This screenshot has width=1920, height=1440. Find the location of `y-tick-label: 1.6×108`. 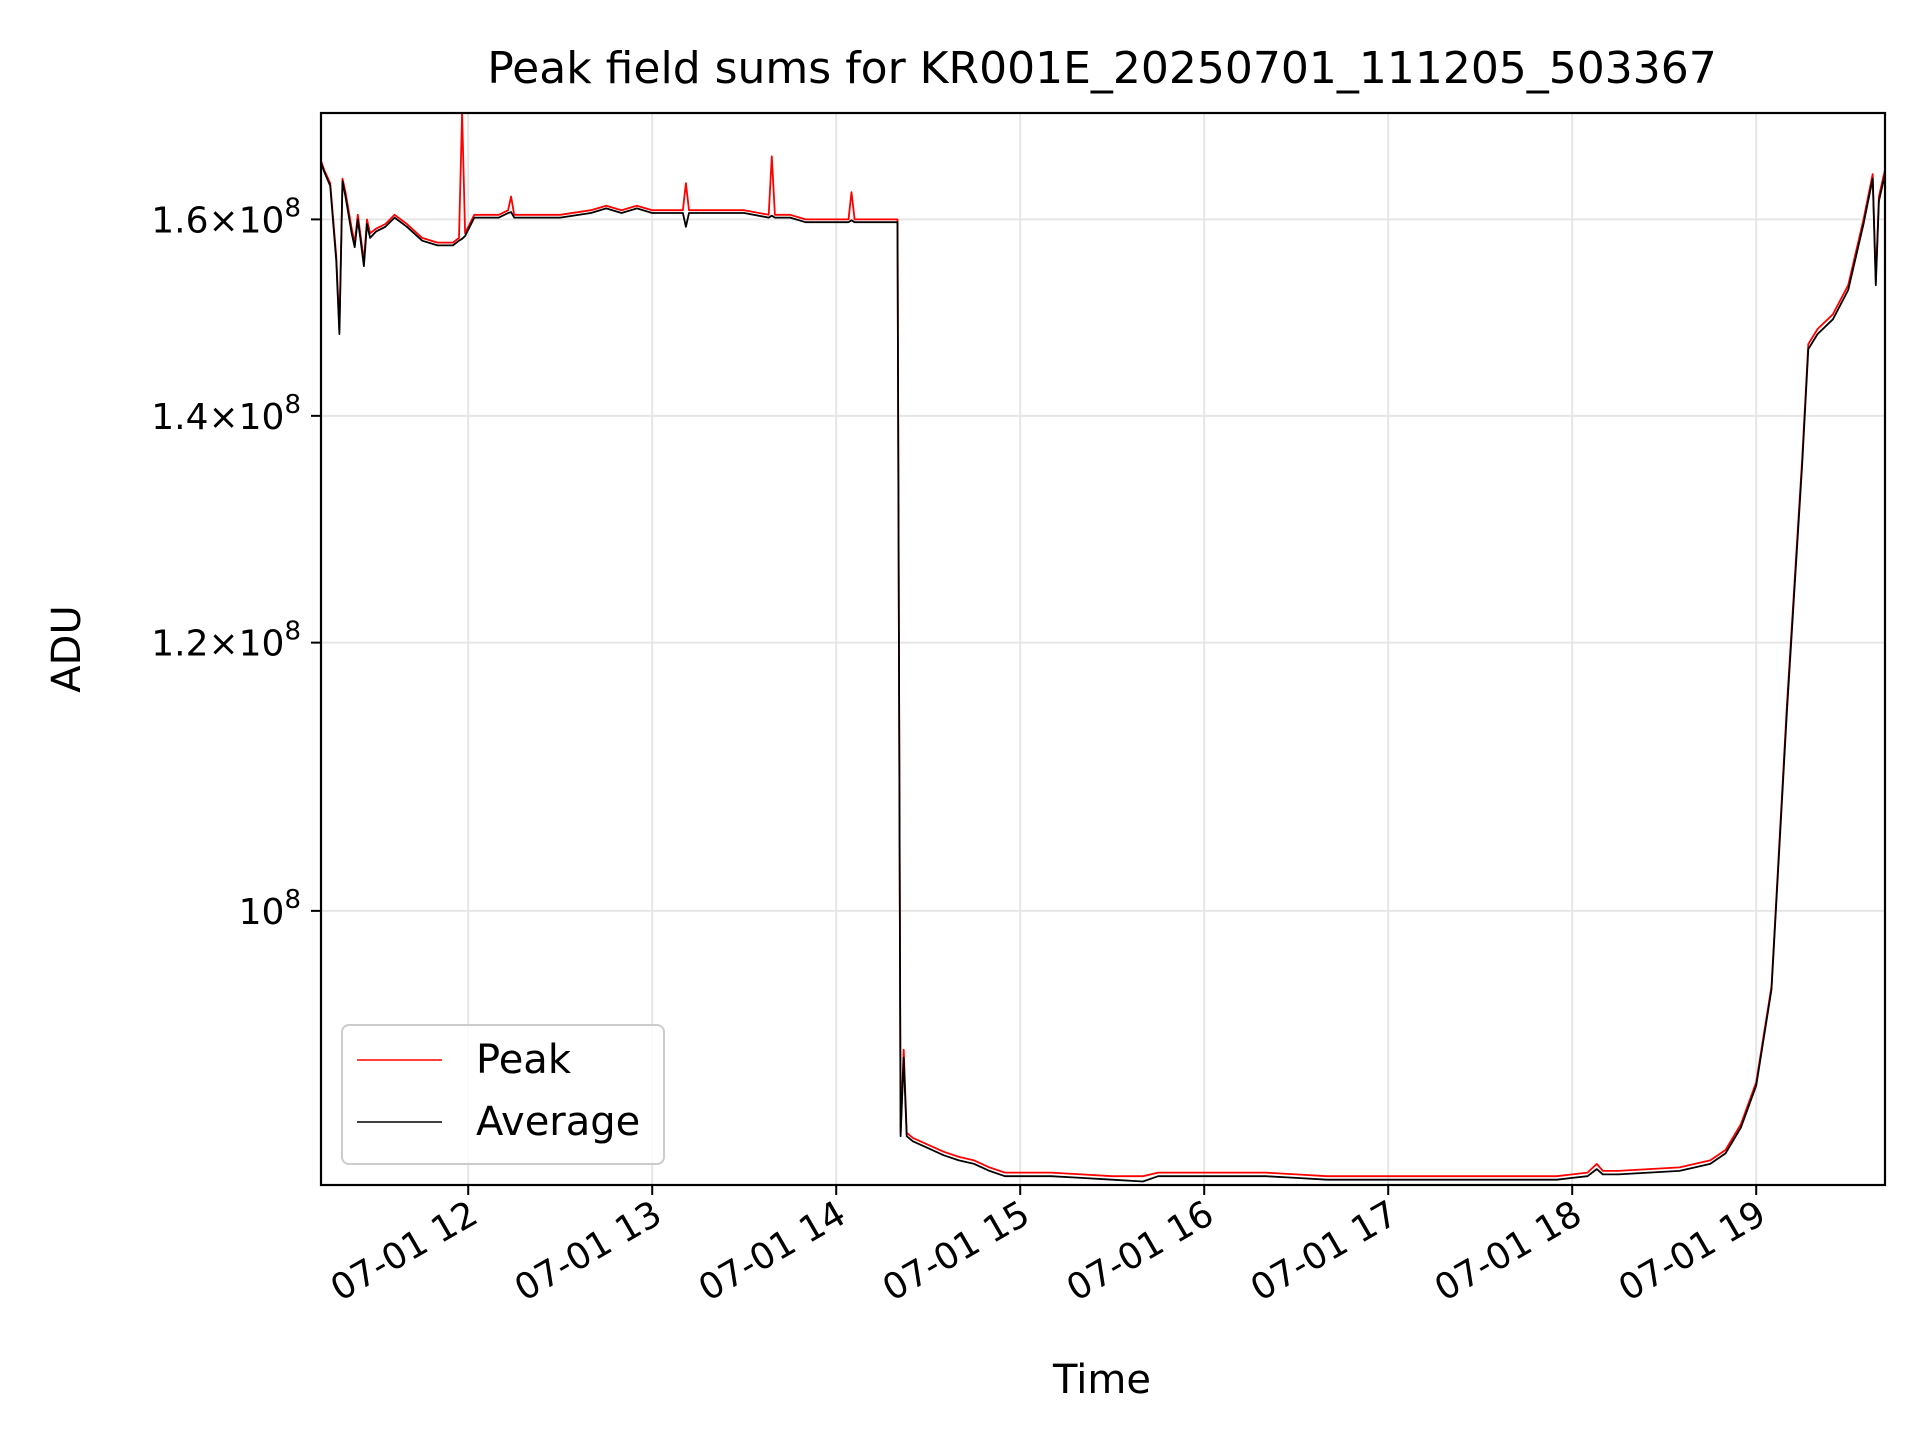

y-tick-label: 1.6×108 is located at coordinates (226, 217).